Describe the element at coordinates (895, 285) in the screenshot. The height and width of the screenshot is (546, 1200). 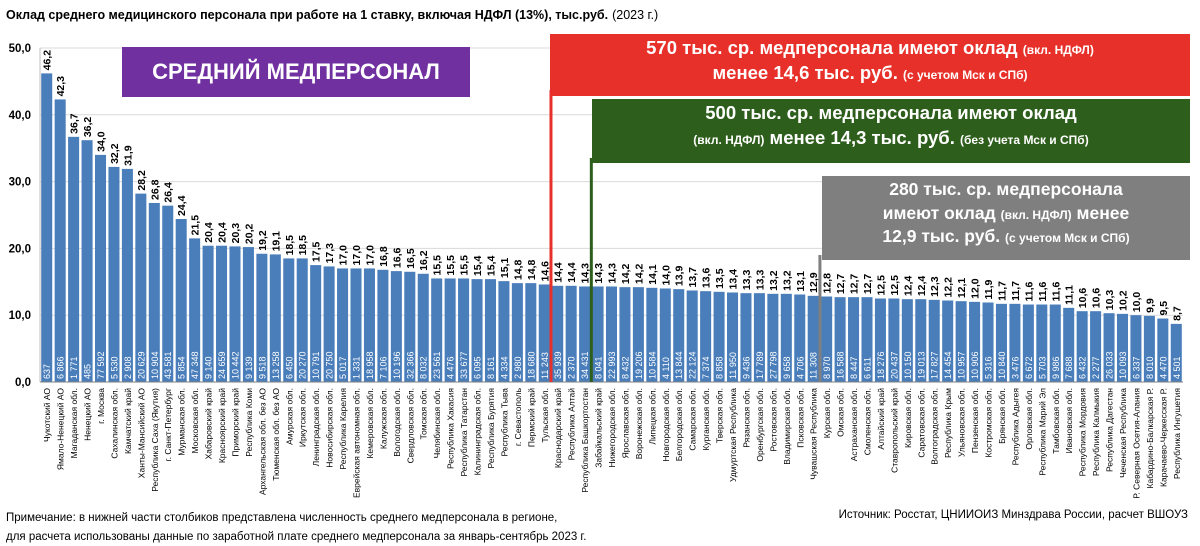
I see `value-label: 12,5` at that location.